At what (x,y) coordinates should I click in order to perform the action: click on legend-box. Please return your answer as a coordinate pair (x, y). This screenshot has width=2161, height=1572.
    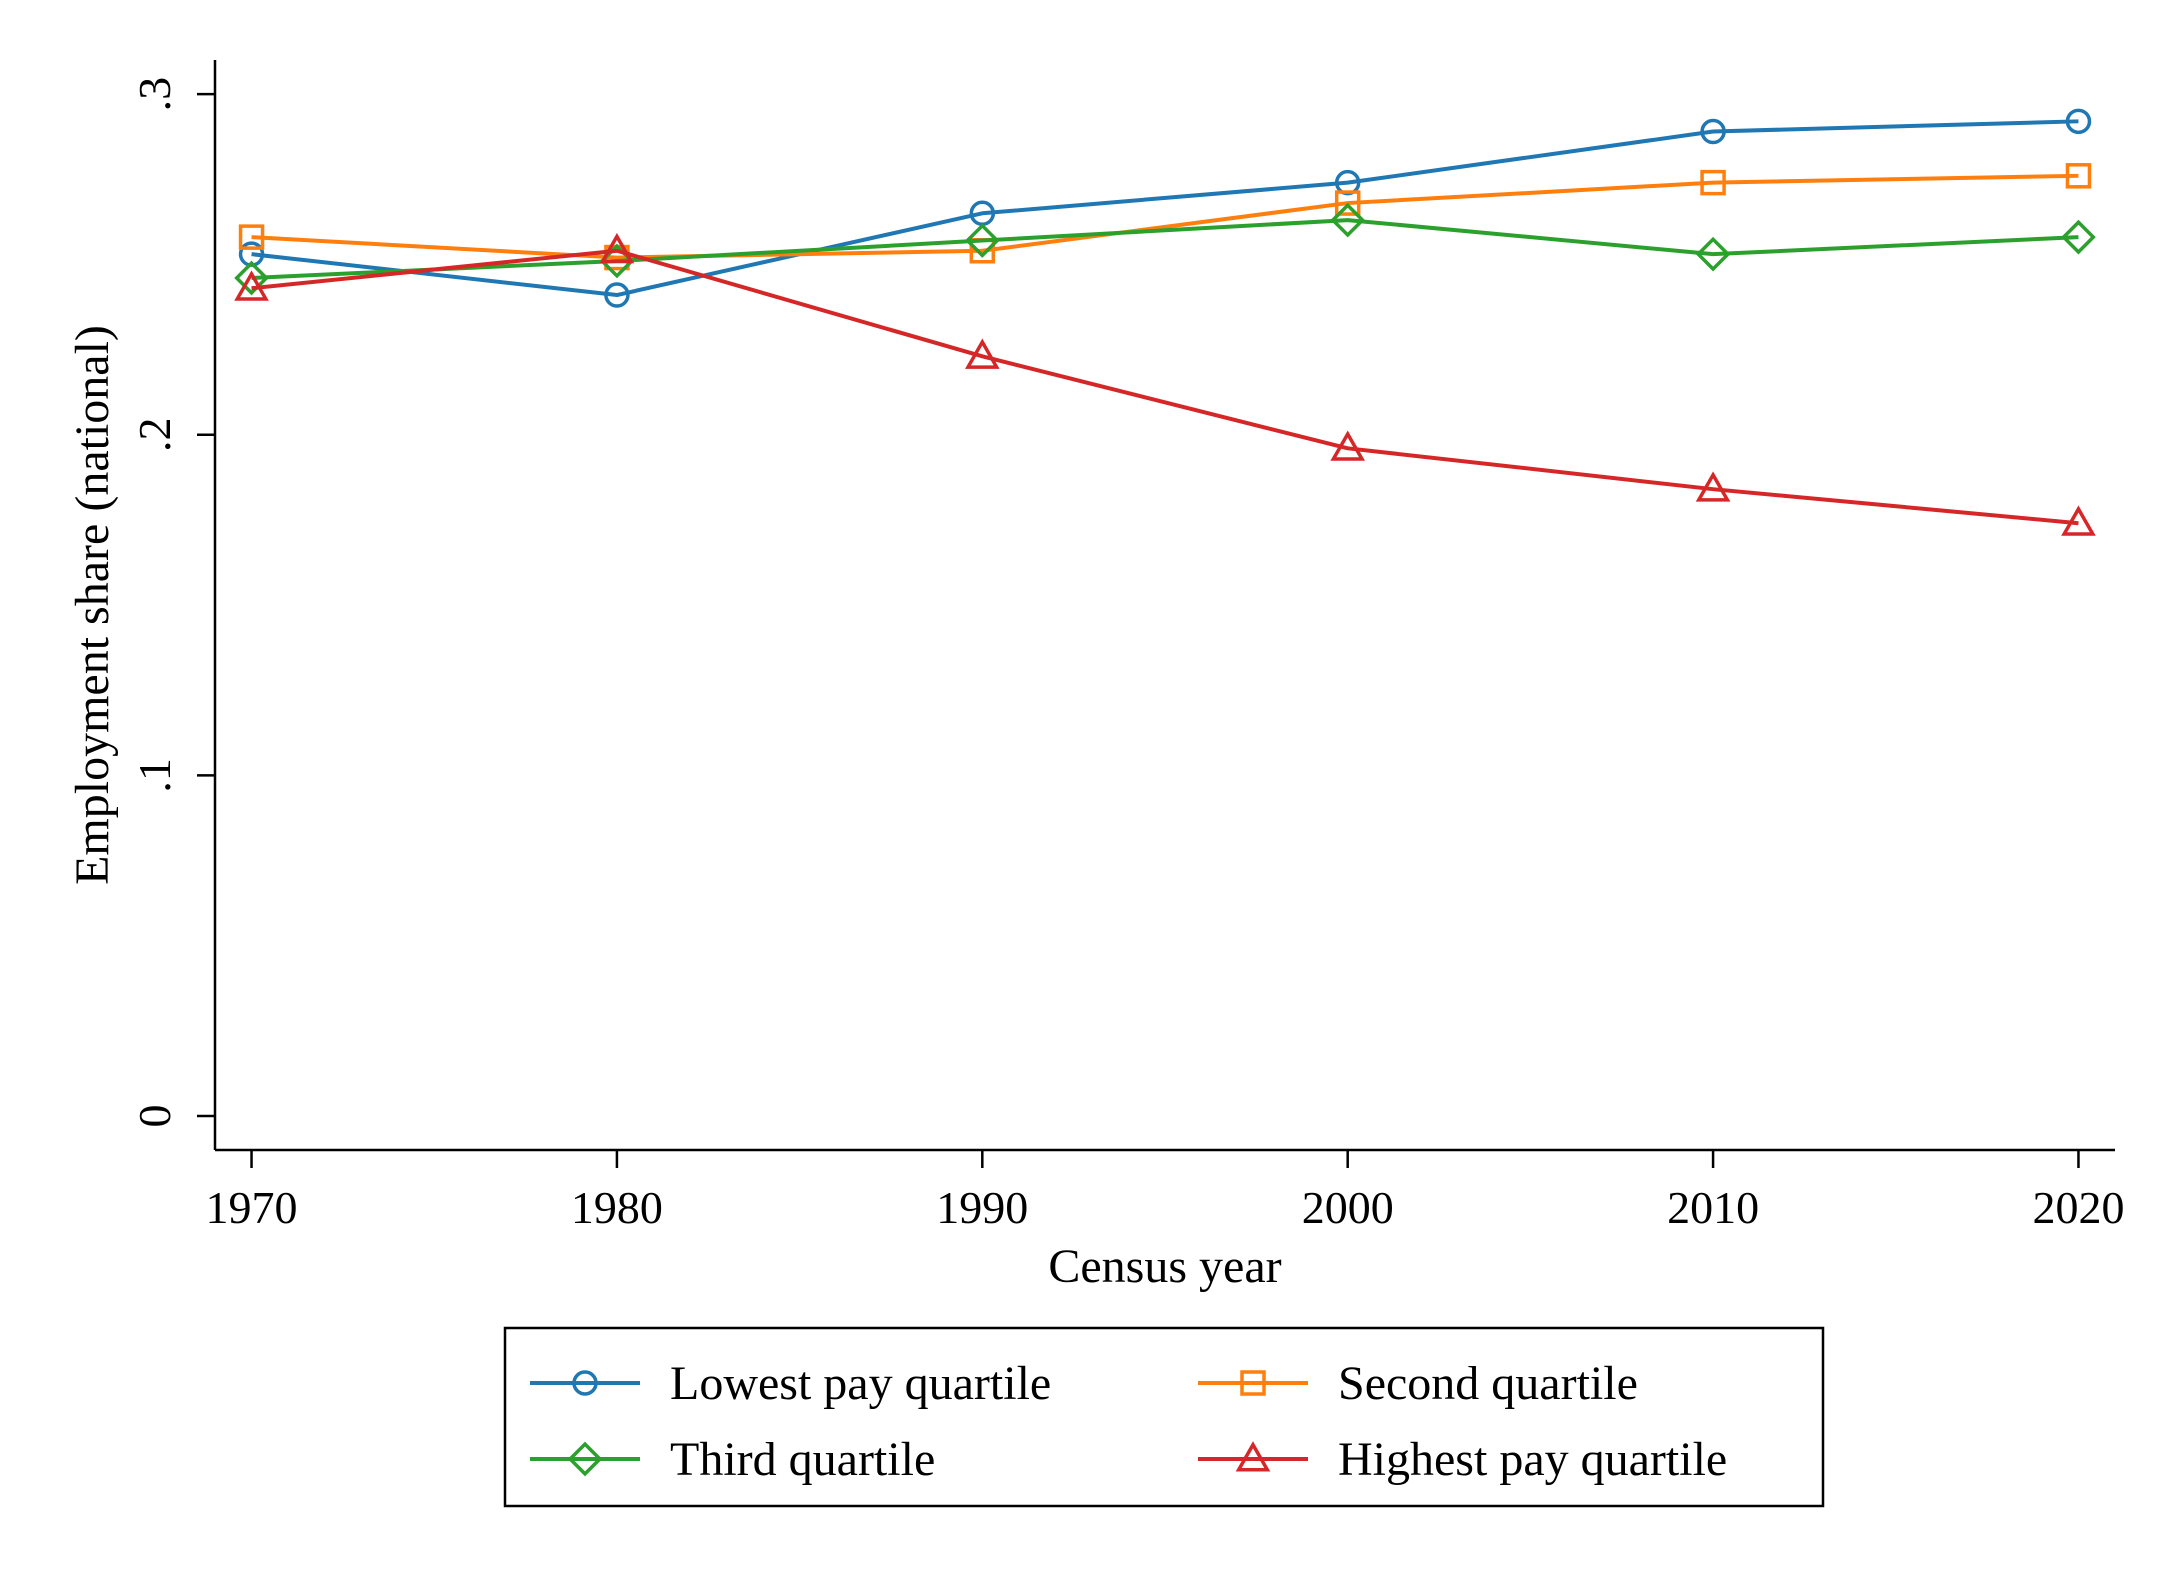
    Looking at the image, I should click on (1164, 1417).